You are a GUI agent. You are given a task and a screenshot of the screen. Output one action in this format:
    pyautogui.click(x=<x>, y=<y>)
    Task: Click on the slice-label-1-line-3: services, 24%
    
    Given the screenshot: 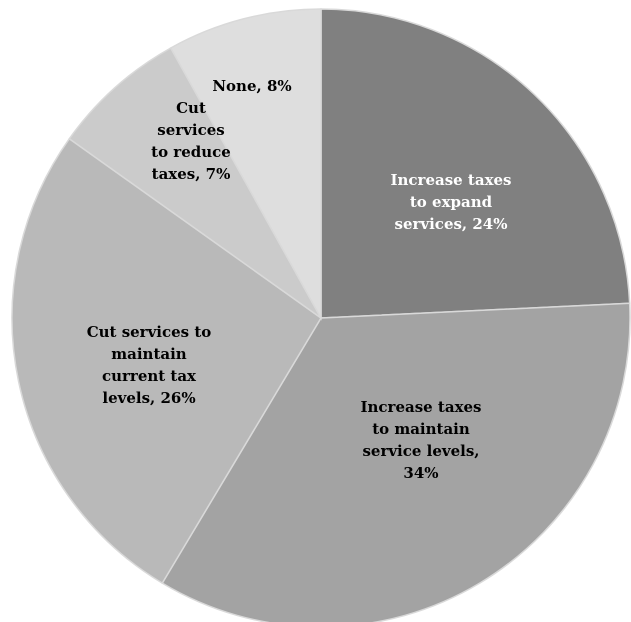 What is the action you would take?
    pyautogui.click(x=451, y=224)
    